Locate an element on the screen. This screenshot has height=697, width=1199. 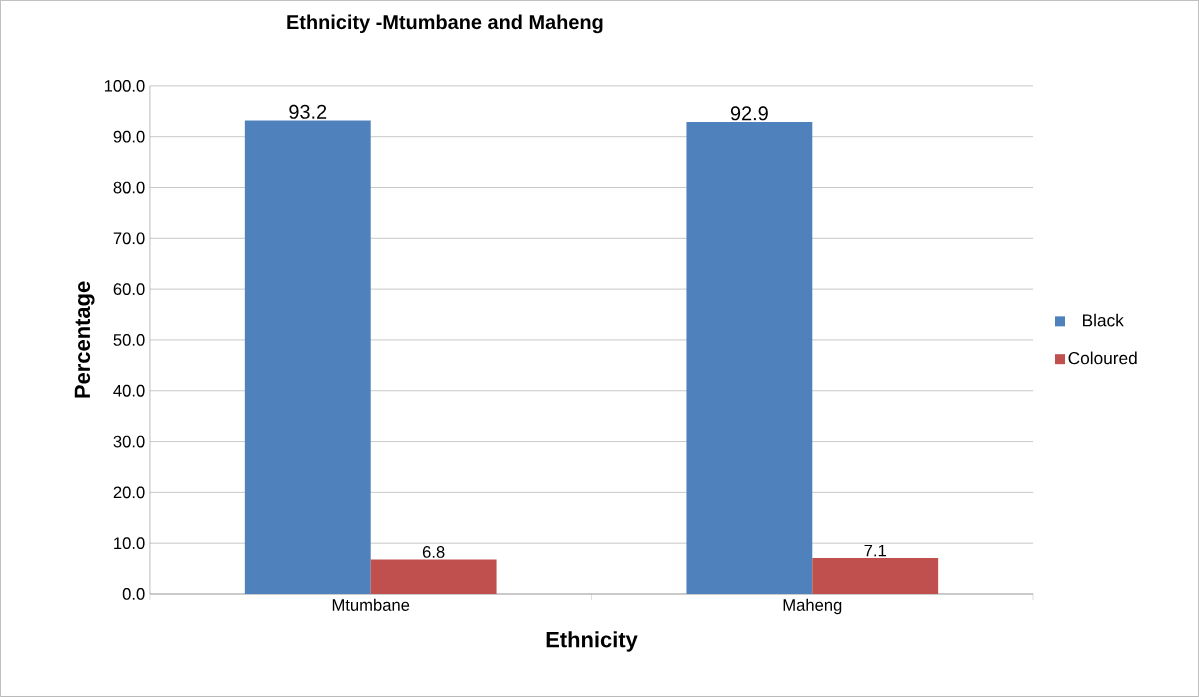
legend-label: Coloured is located at coordinates (1102, 358).